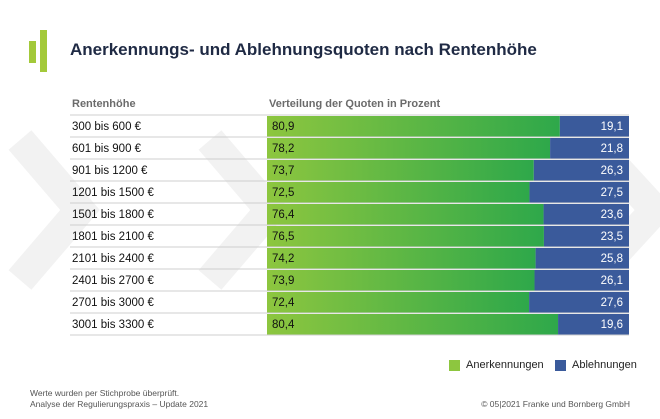 Image resolution: width=660 pixels, height=419 pixels. I want to click on value-label-anerkennungen: 80,4, so click(283, 325).